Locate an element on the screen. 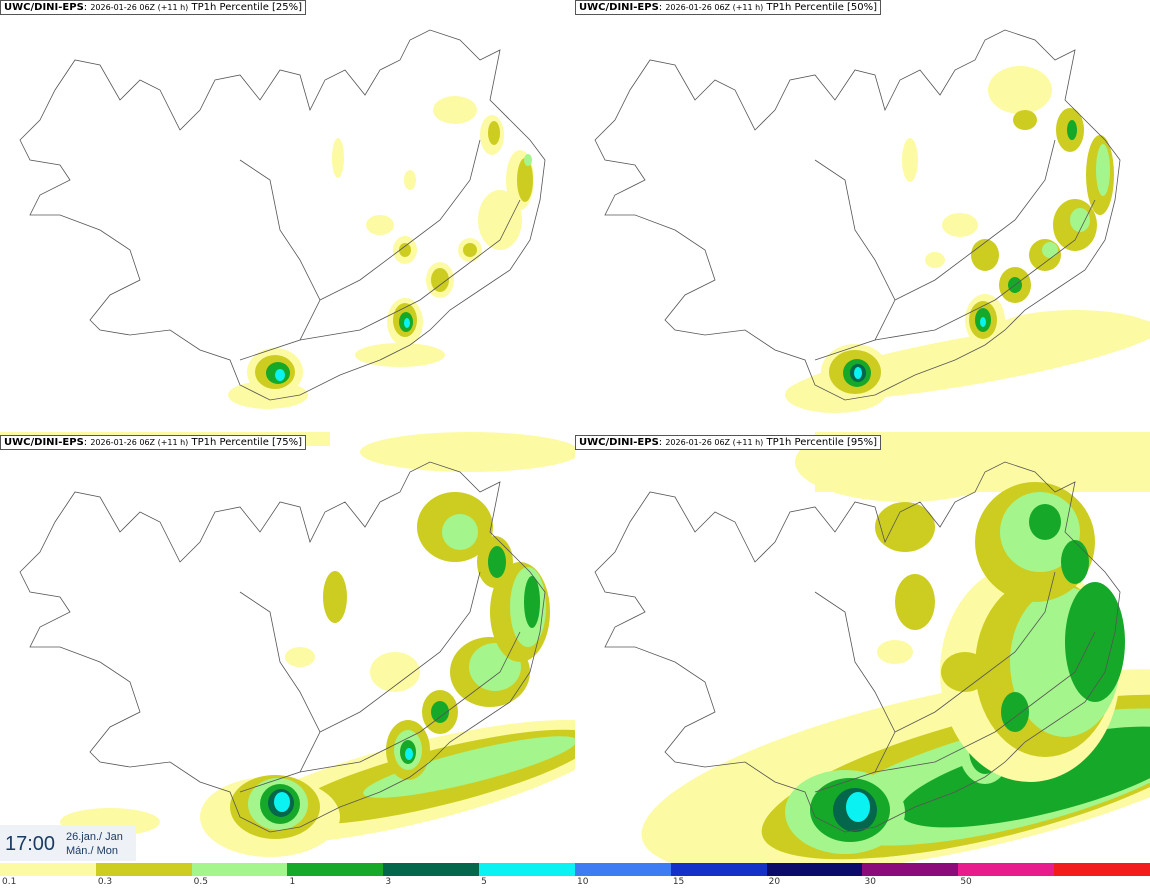 This screenshot has width=1150, height=891. valid-time-box: 17:00 26.jan./ Jan Mán./ Mon is located at coordinates (68, 843).